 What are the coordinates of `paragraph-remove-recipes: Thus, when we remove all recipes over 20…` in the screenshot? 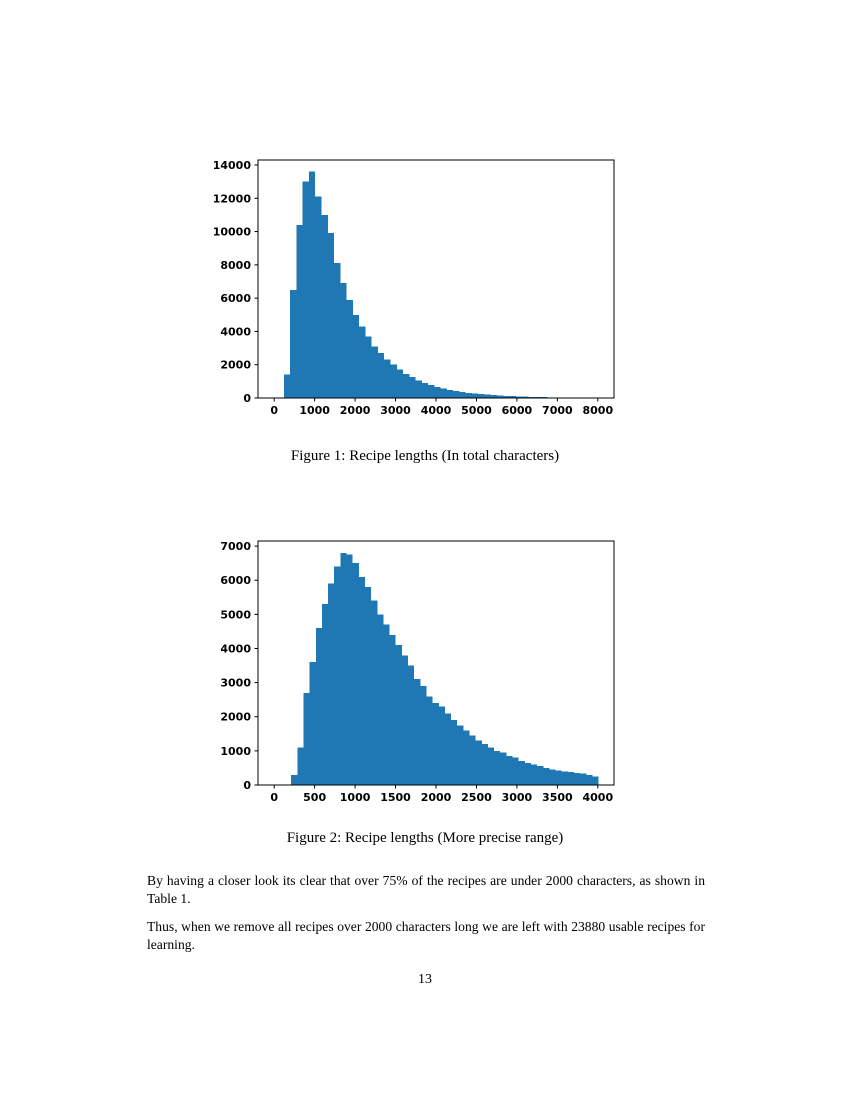 It's located at (426, 935).